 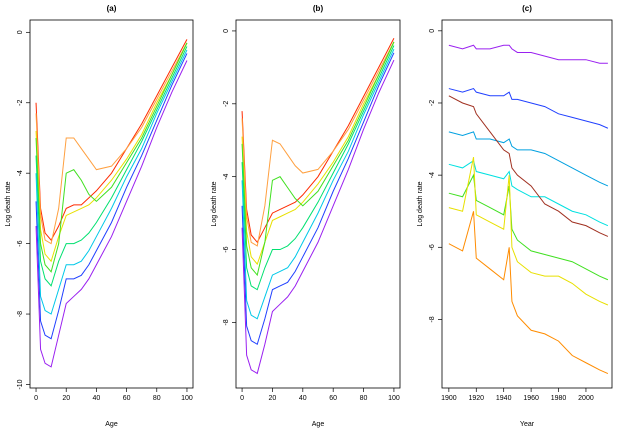 What do you see at coordinates (112, 8) in the screenshot?
I see `panel-title: (a)` at bounding box center [112, 8].